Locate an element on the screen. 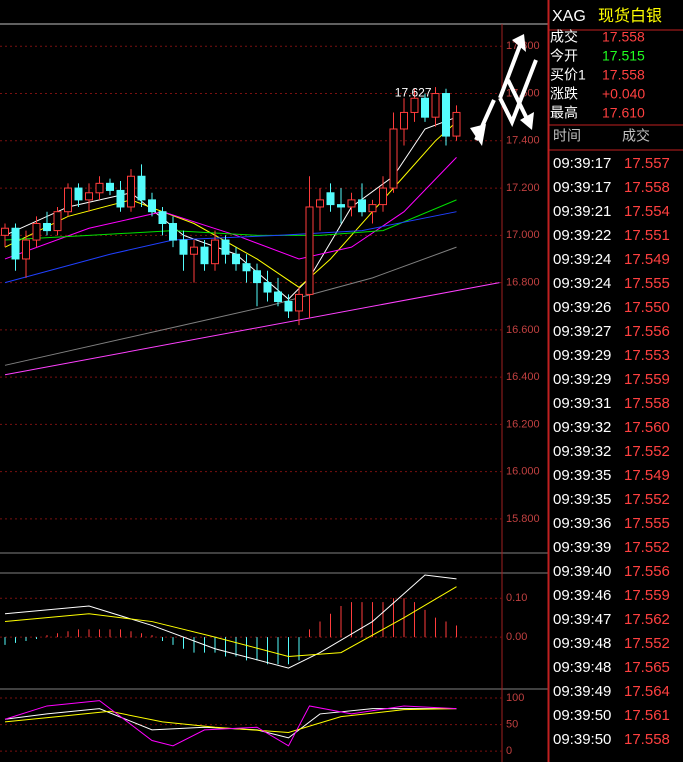  tick-time: 09:39:27 is located at coordinates (582, 331).